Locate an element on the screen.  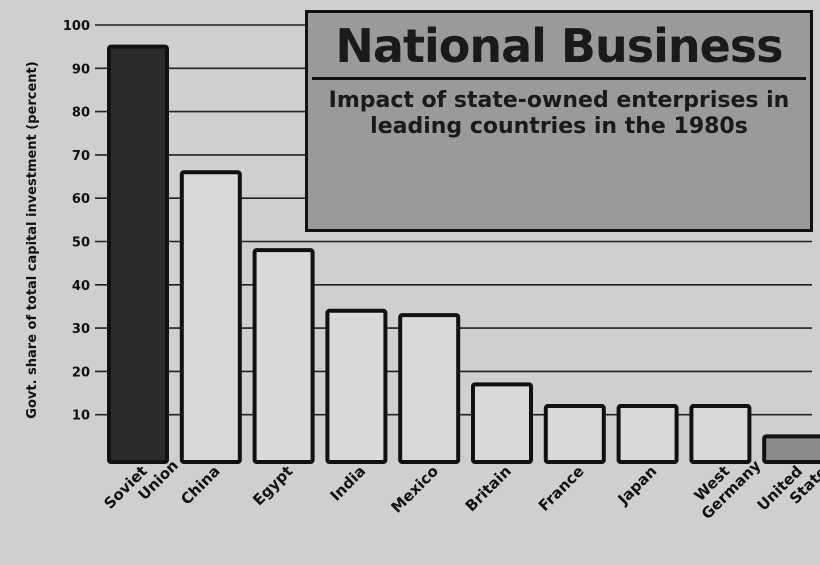
y-tick-layer: 10 20 30 40 50 60 70 80 90 100 is located at coordinates (76, 221).